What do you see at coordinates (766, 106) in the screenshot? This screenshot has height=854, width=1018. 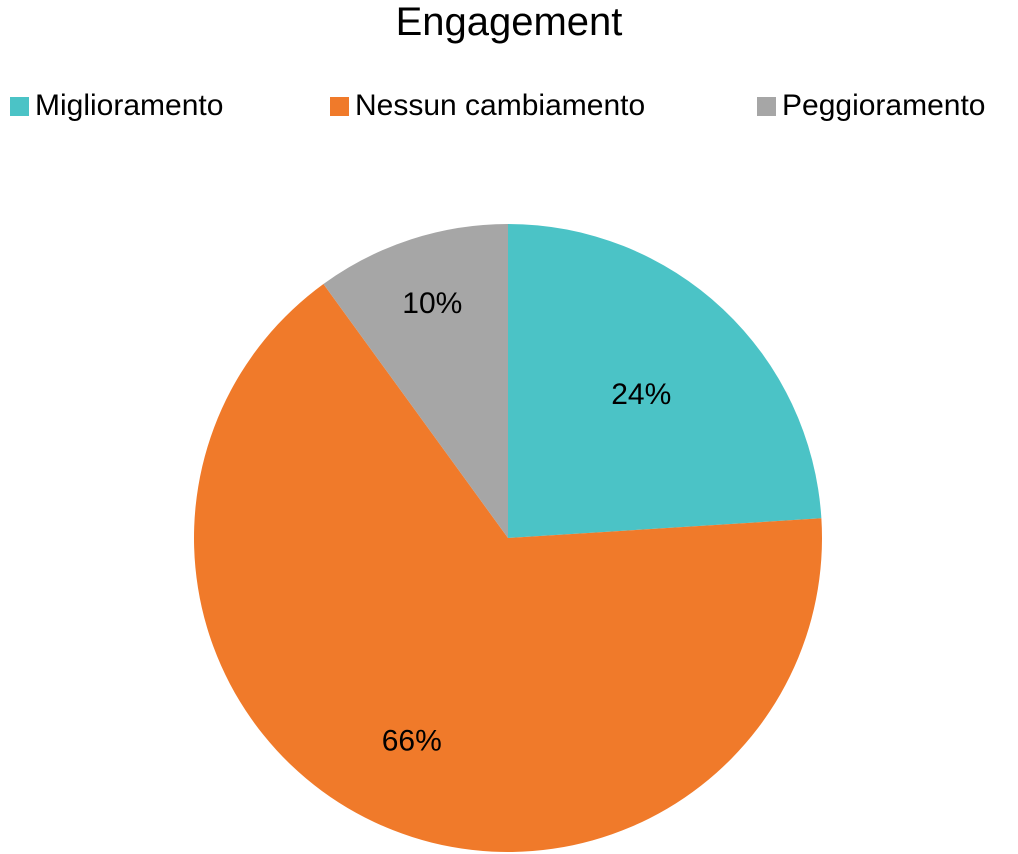 I see `legend-swatch-peggioramento` at bounding box center [766, 106].